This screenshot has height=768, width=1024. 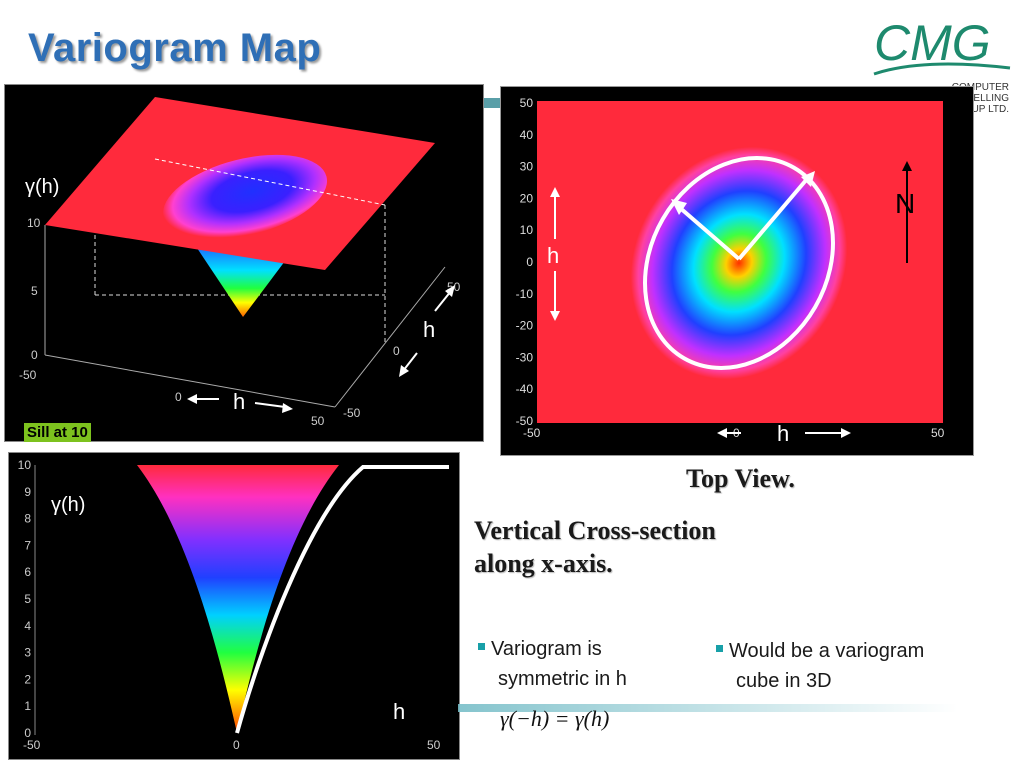 What do you see at coordinates (34, 291) in the screenshot?
I see `z-tick-5: 5` at bounding box center [34, 291].